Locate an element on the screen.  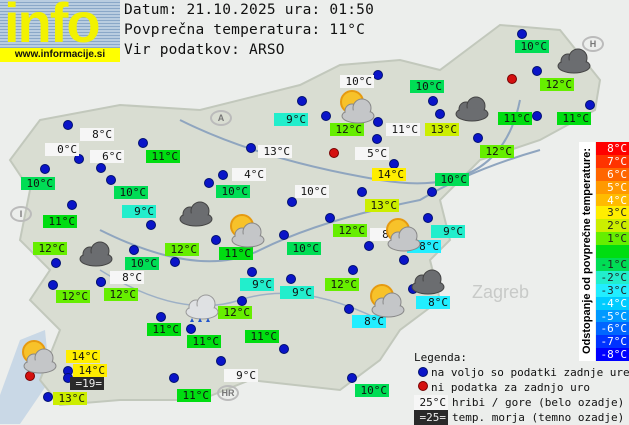
legend-missing: ni podatka za zadnjo uro is located at coordinates (502, 387).